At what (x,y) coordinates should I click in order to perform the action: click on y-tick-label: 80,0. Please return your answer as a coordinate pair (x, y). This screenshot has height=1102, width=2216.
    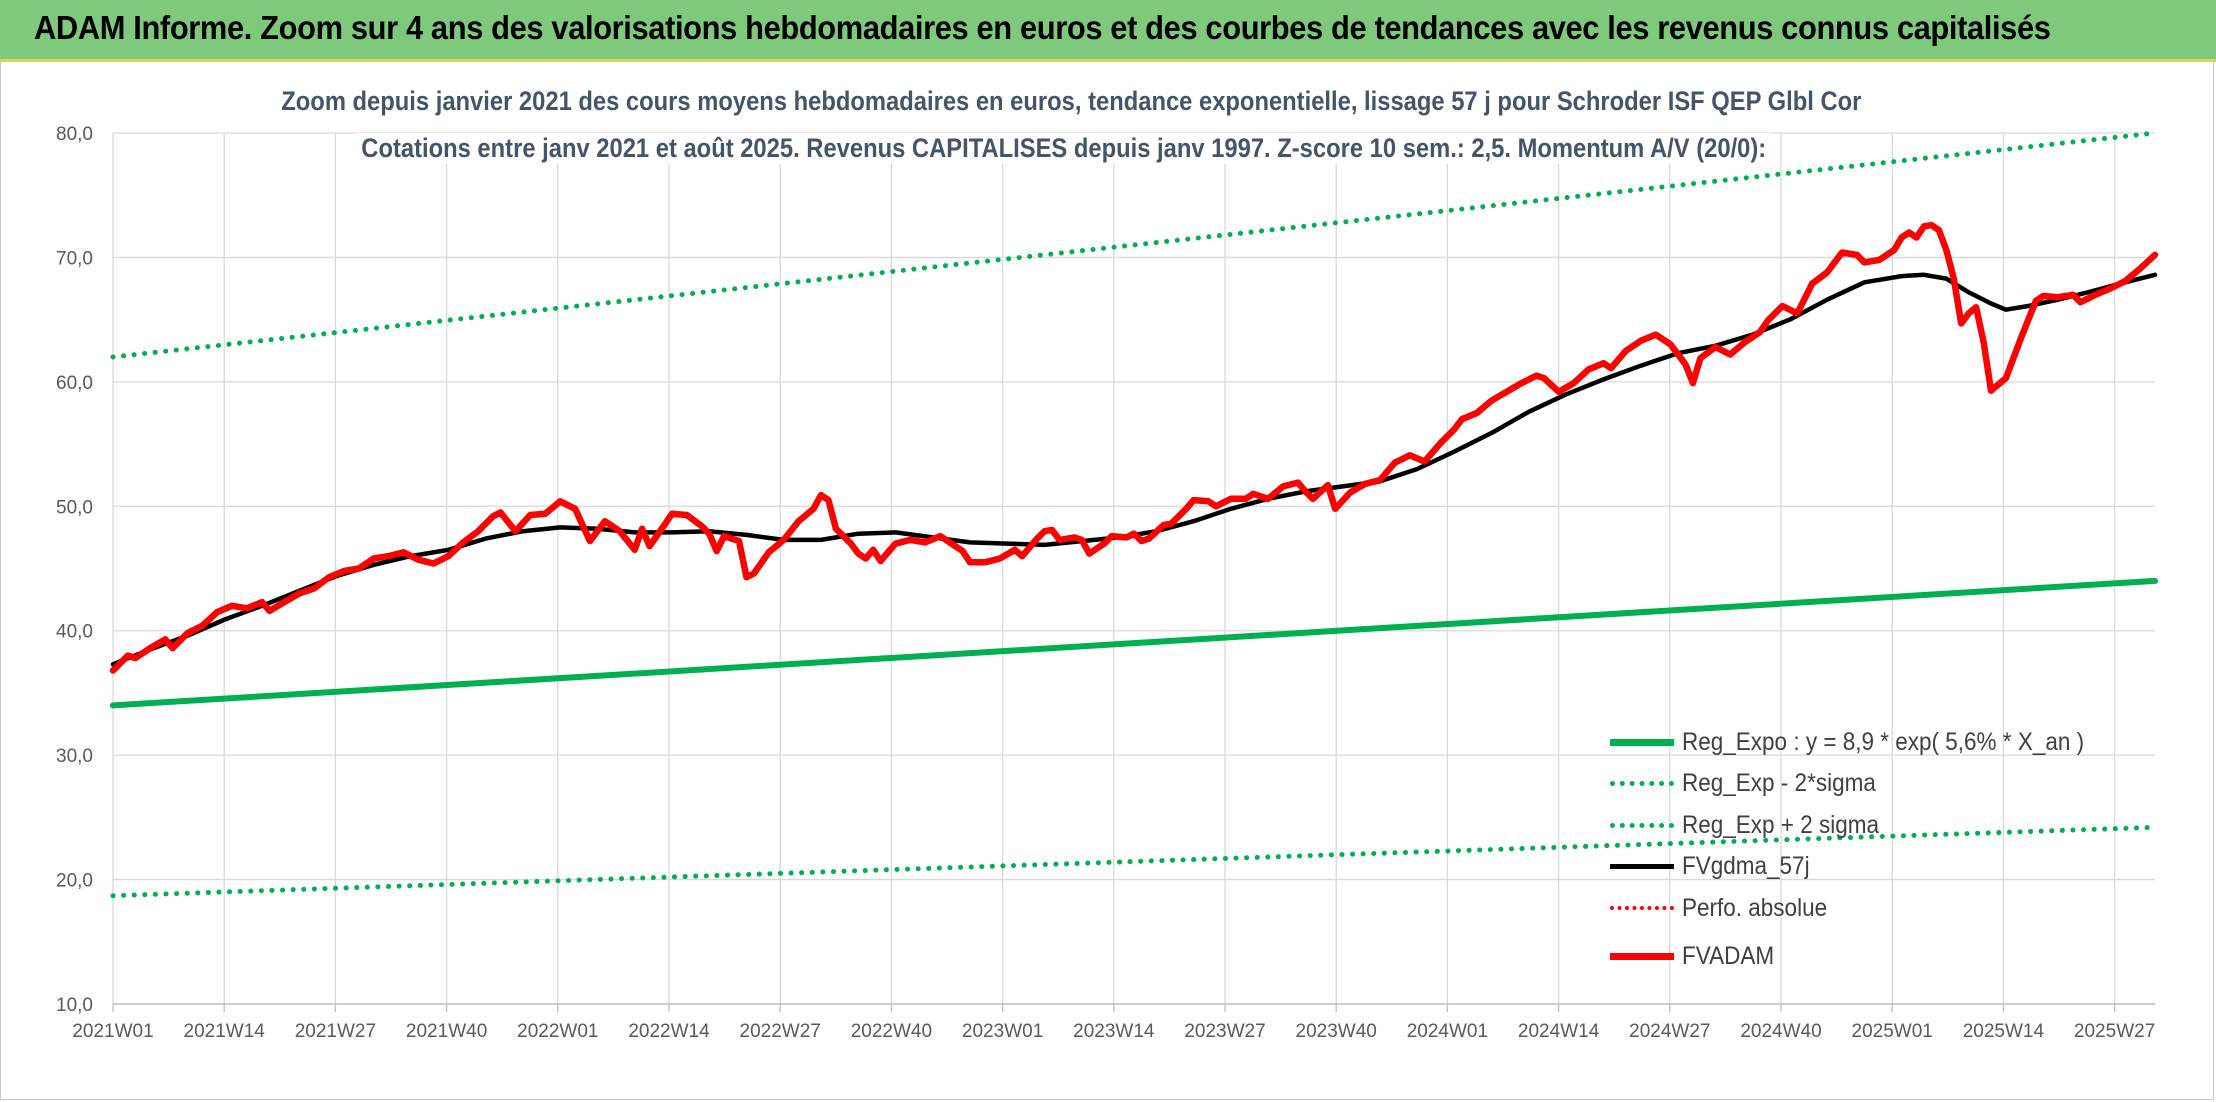
    Looking at the image, I should click on (74, 134).